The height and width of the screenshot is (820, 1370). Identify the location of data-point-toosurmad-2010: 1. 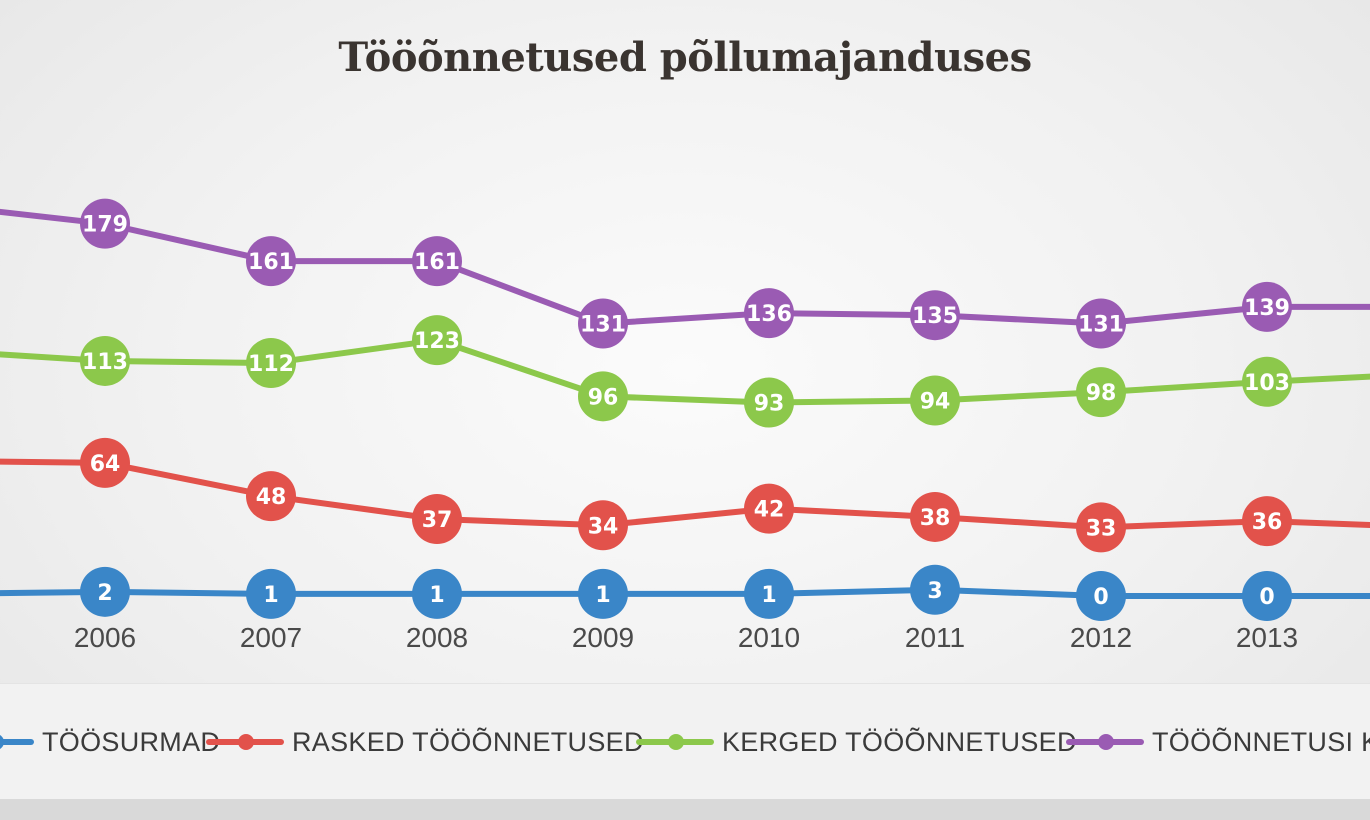
(769, 593).